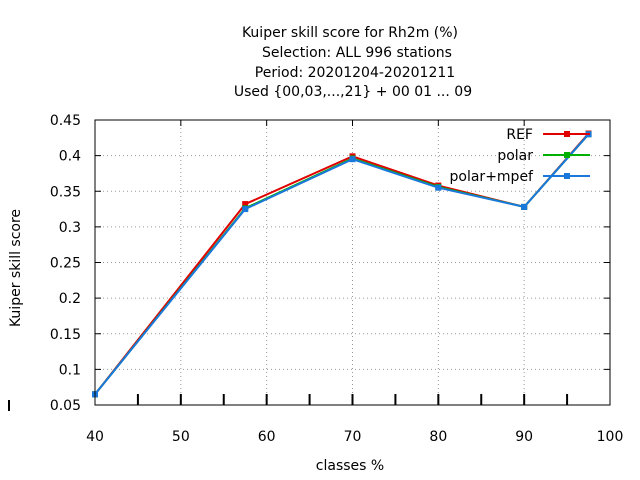 The image size is (640, 480). What do you see at coordinates (610, 437) in the screenshot?
I see `x-tick-label: 100` at bounding box center [610, 437].